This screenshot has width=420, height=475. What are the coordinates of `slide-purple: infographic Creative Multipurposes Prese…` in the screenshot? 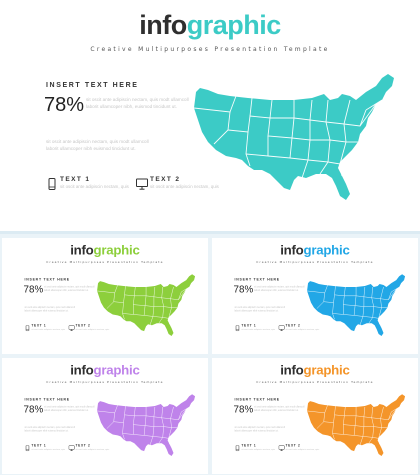 It's located at (105, 416).